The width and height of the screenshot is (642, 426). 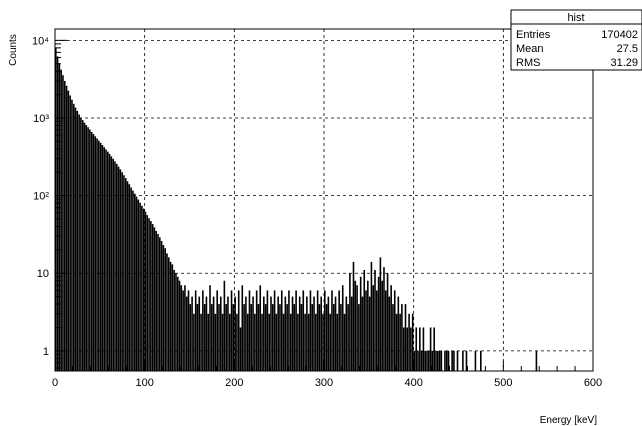 I want to click on stats-entries-label: Entries, so click(x=533, y=35).